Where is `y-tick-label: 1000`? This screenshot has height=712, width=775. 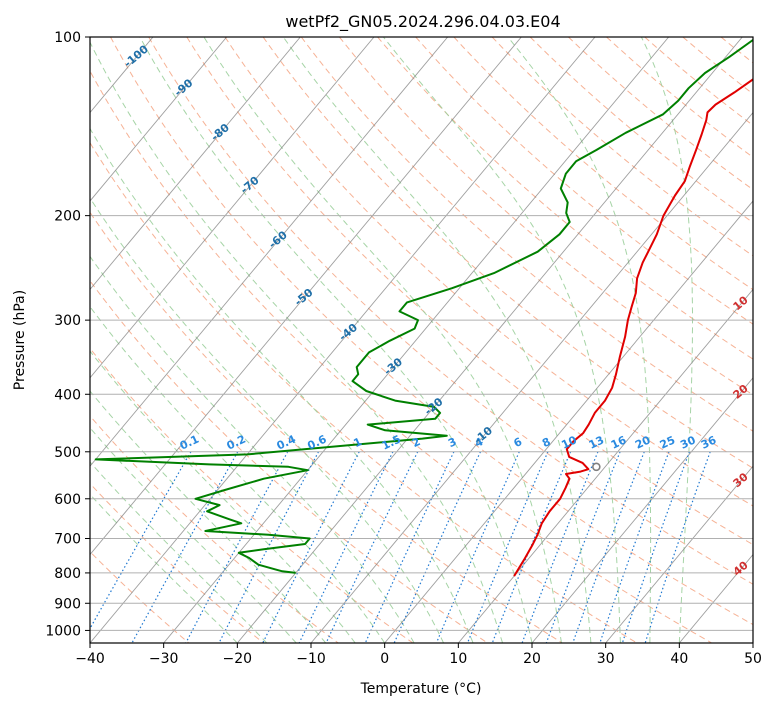
y-tick-label: 1000 is located at coordinates (63, 631).